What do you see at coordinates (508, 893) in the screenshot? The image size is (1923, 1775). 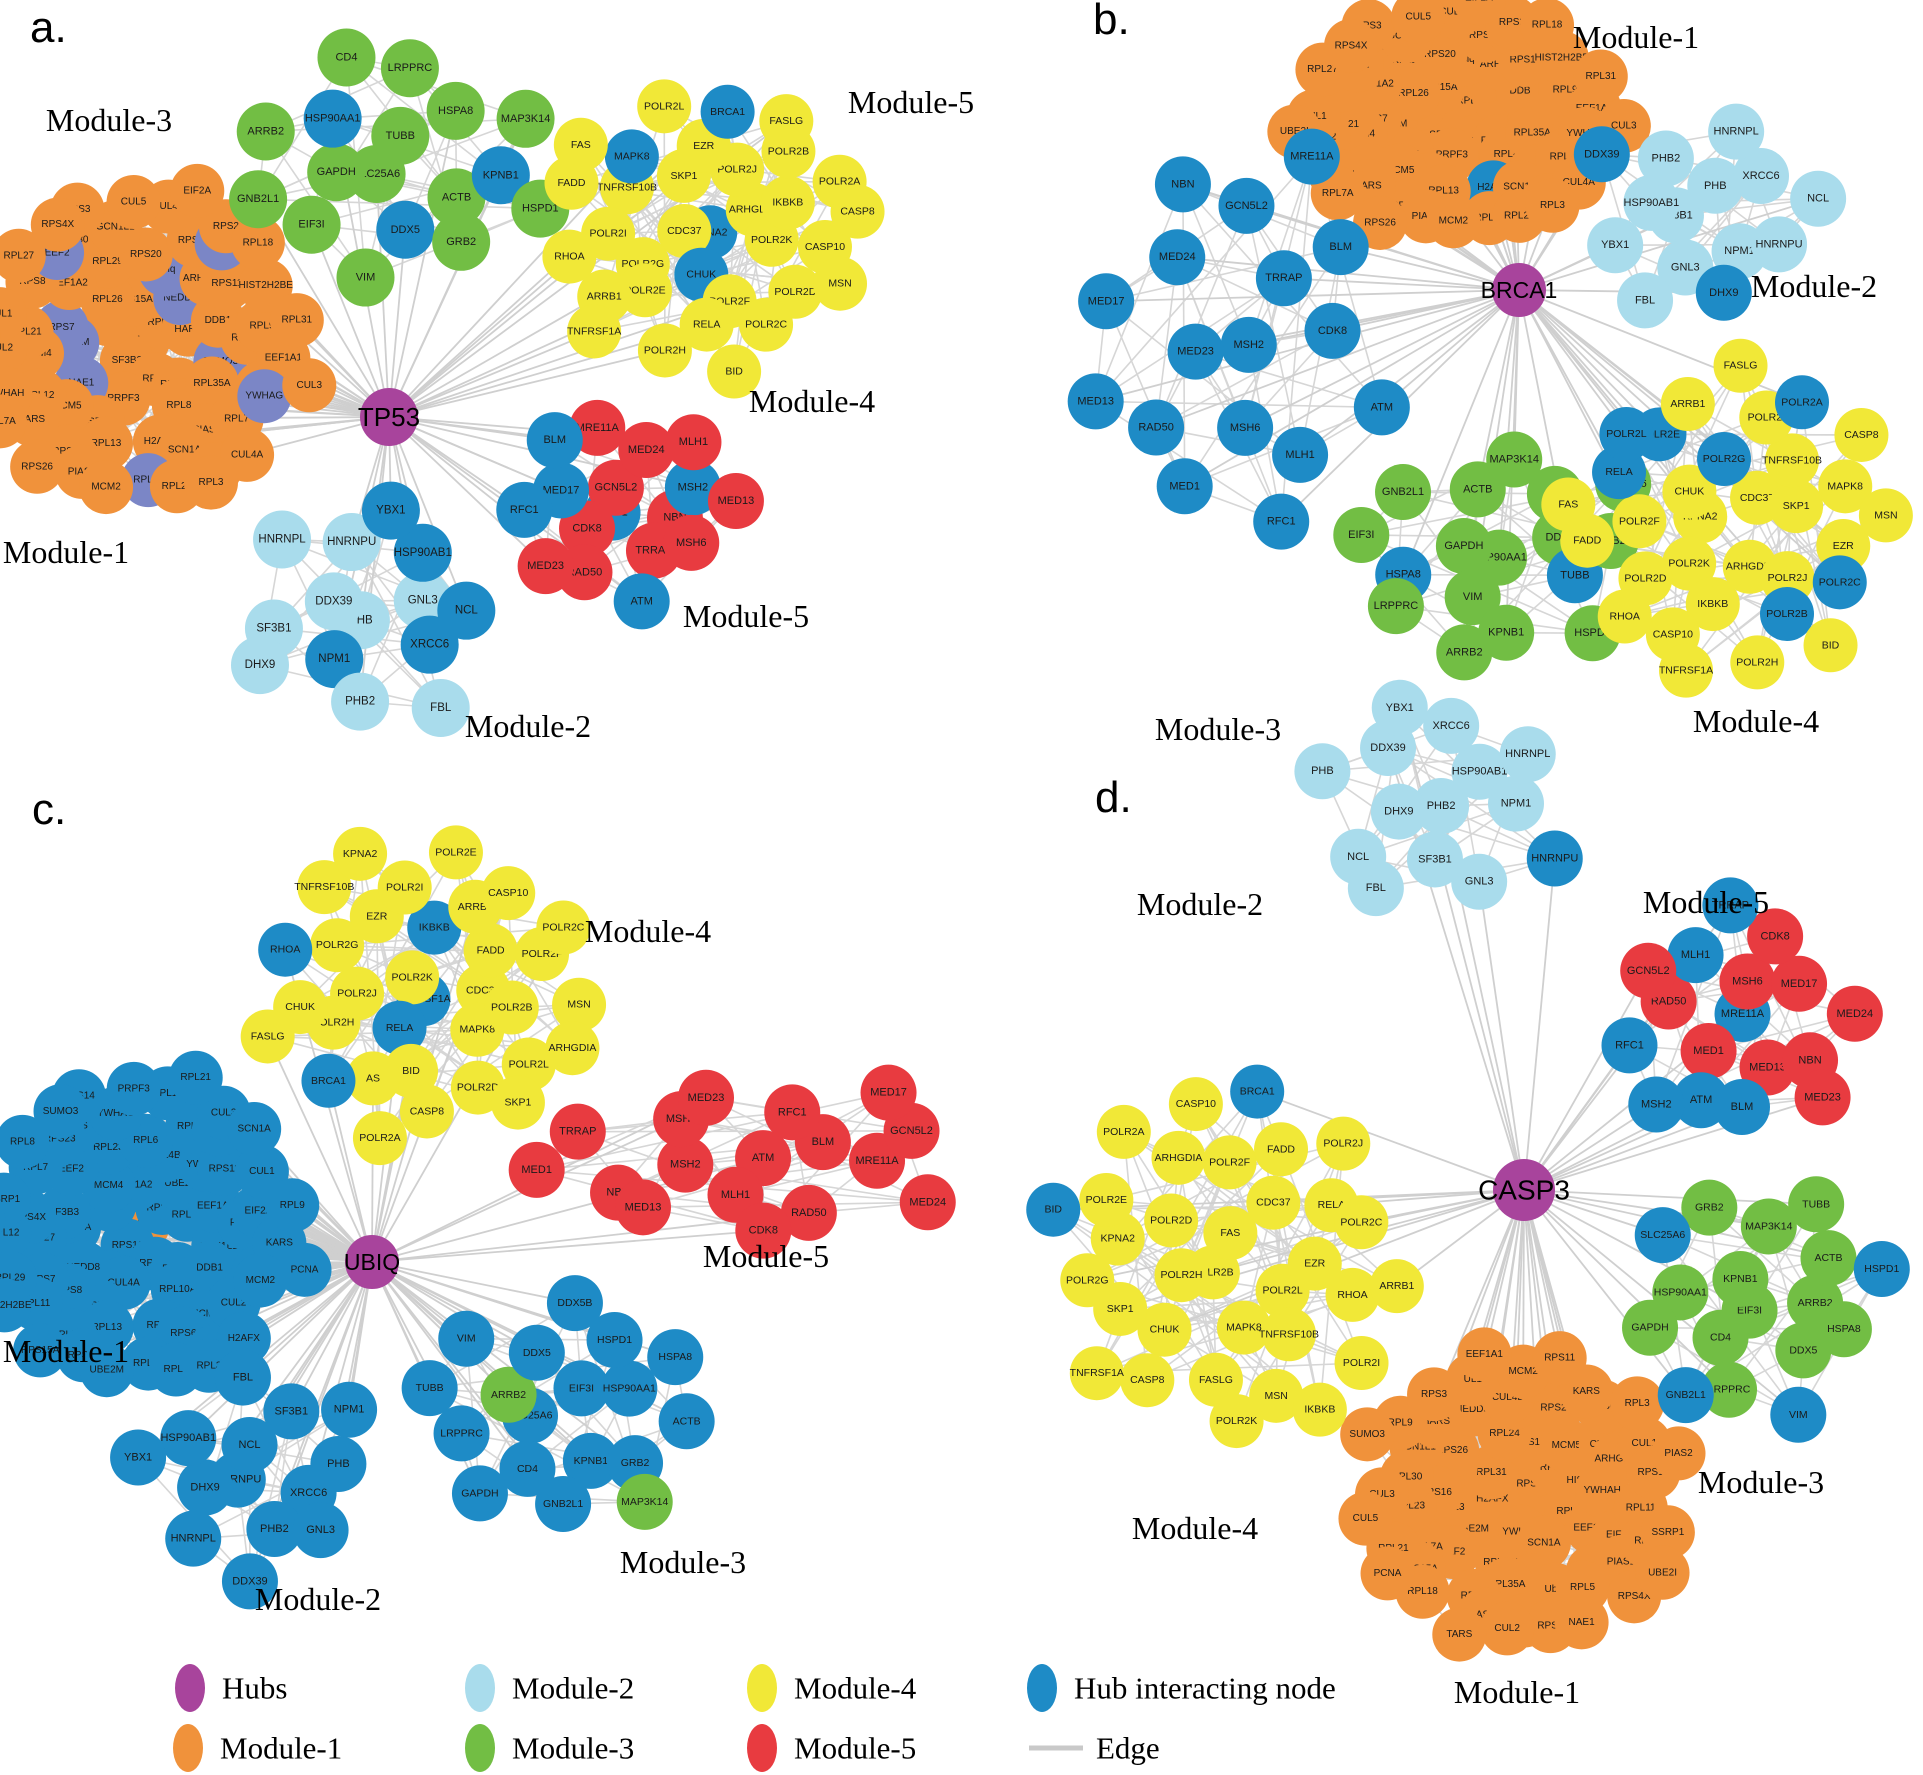 I see `node-CASP10` at bounding box center [508, 893].